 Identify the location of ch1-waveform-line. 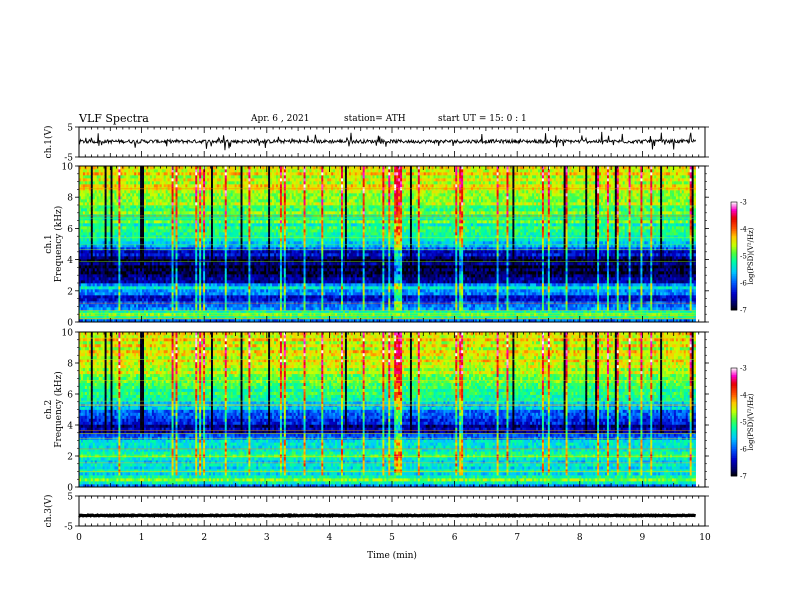
(387, 141).